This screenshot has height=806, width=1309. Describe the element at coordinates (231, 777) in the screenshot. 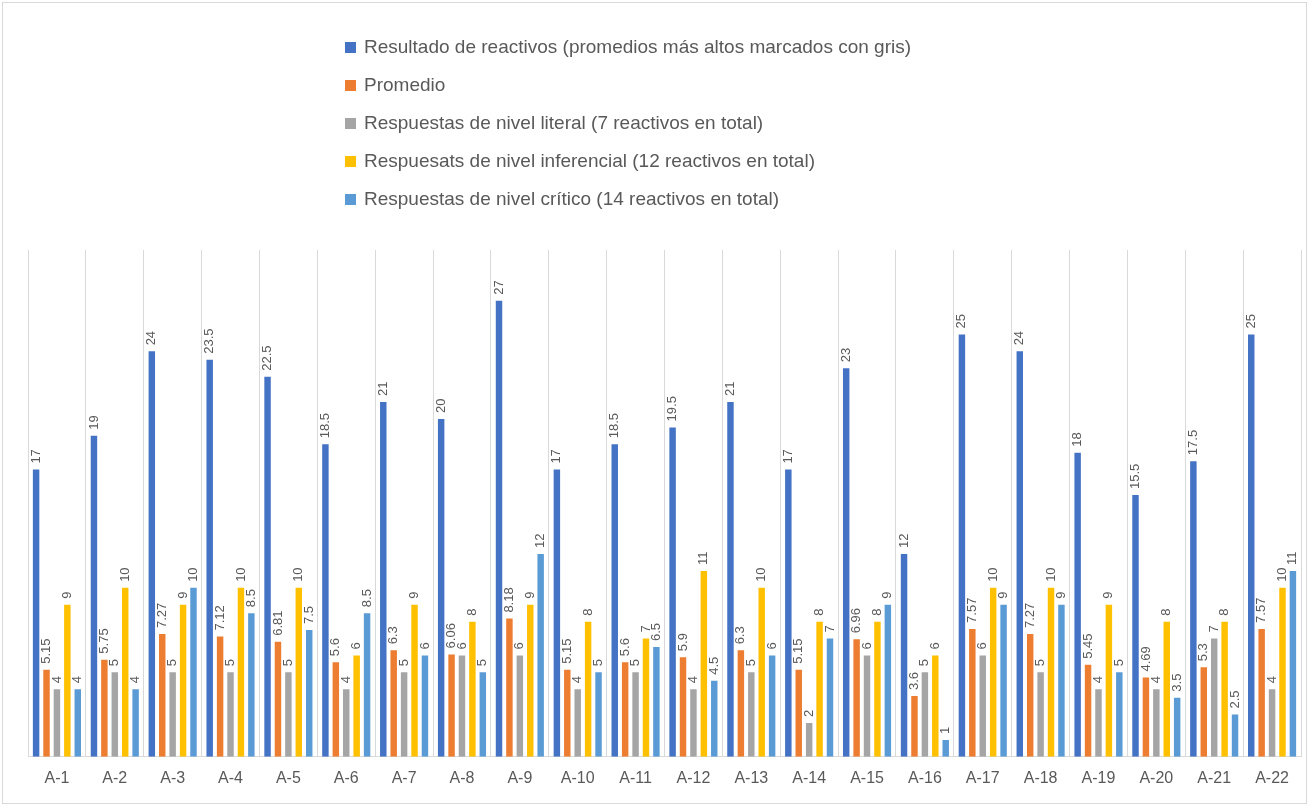

I see `x-tick-label: A-4` at that location.